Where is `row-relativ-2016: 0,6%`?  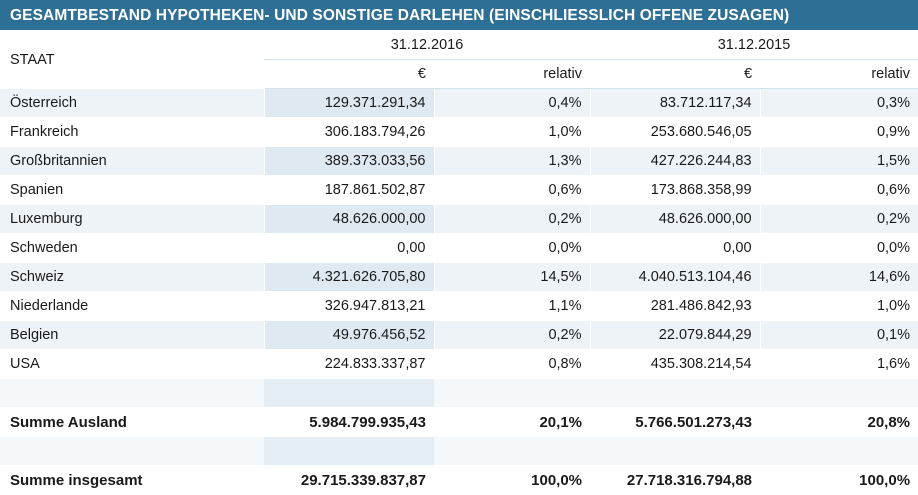
row-relativ-2016: 0,6% is located at coordinates (512, 190).